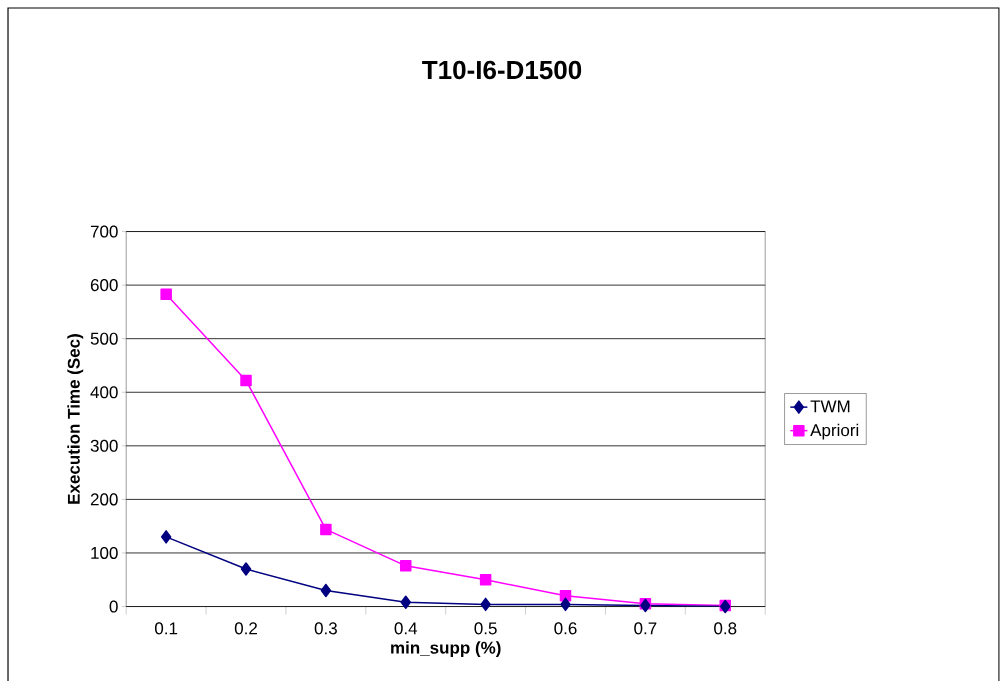 The width and height of the screenshot is (1005, 681). What do you see at coordinates (834, 431) in the screenshot?
I see `legend-label: Apriori` at bounding box center [834, 431].